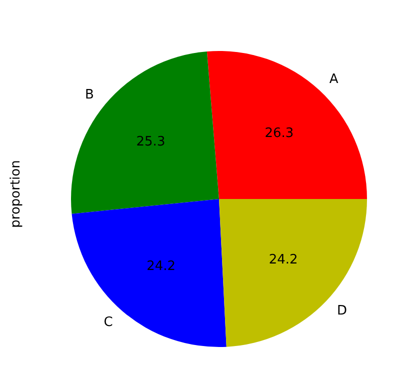 The height and width of the screenshot is (389, 409). What do you see at coordinates (341, 311) in the screenshot?
I see `slice-label: D` at bounding box center [341, 311].